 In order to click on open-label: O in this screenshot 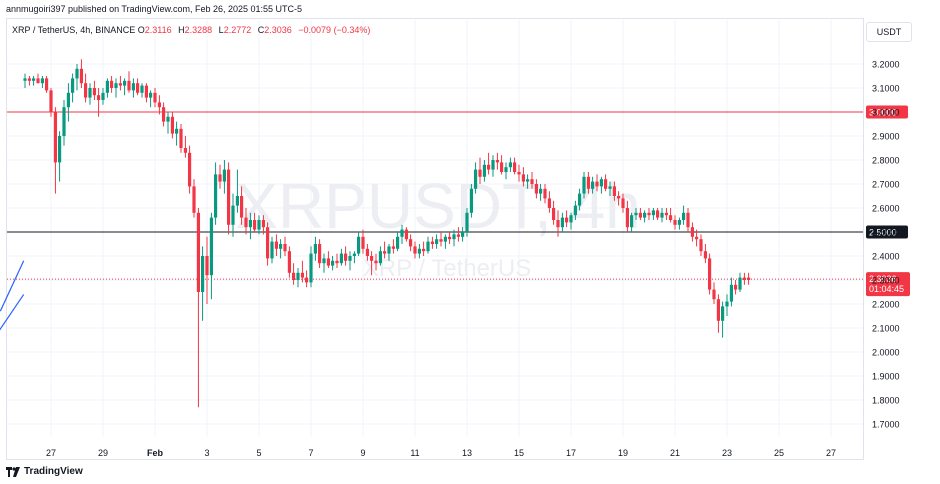, I will do `click(141, 30)`.